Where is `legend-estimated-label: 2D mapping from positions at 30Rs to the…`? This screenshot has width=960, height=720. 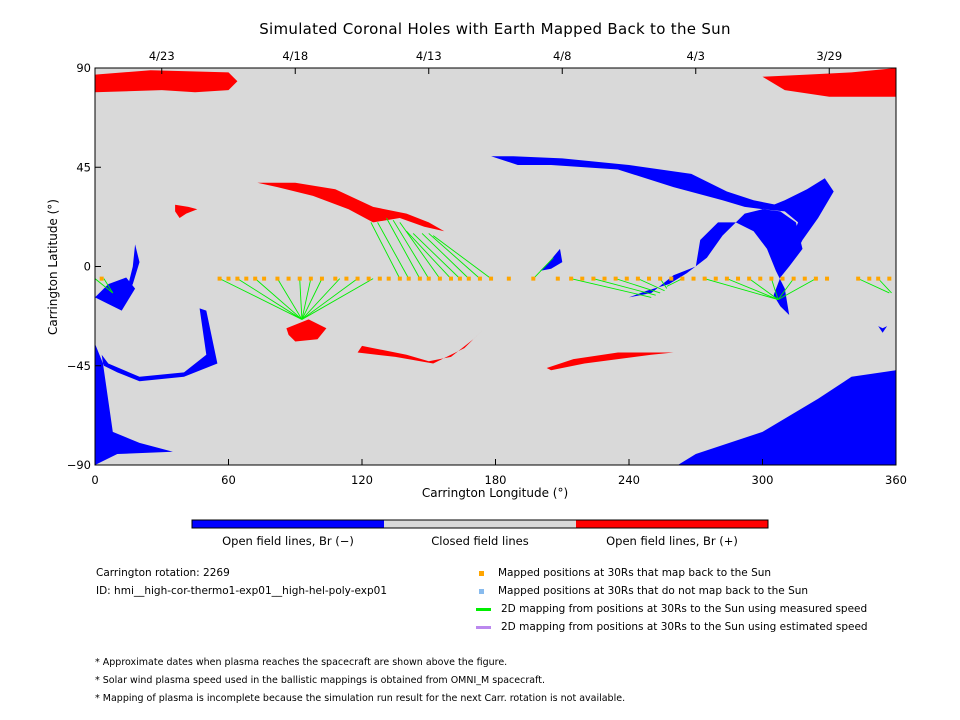
legend-estimated-label: 2D mapping from positions at 30Rs to the… is located at coordinates (684, 627).